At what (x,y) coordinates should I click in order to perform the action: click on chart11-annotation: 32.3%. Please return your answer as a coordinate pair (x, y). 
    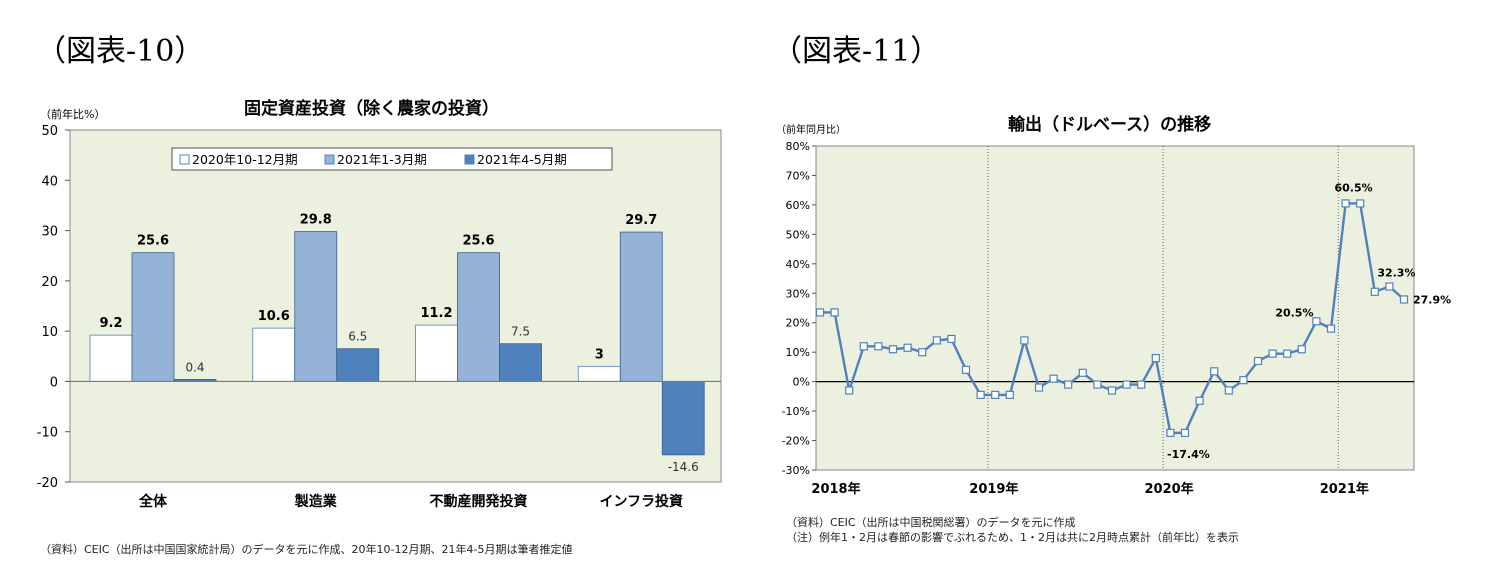
    Looking at the image, I should click on (1396, 272).